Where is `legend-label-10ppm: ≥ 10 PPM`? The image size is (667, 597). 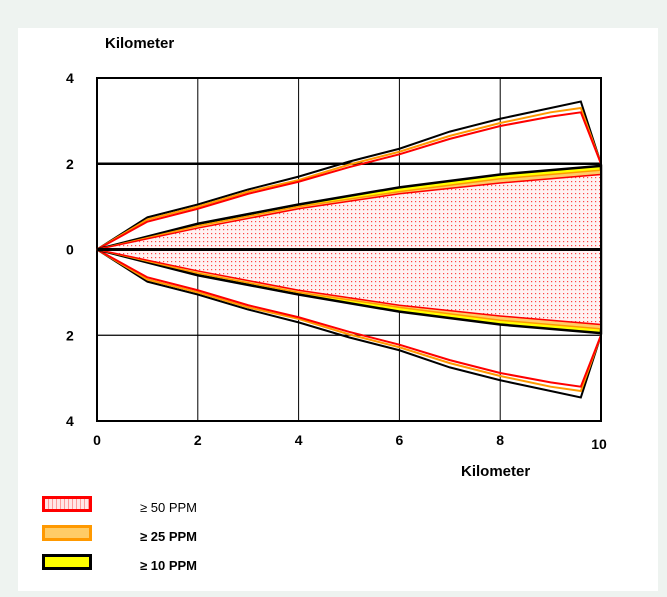 legend-label-10ppm: ≥ 10 PPM is located at coordinates (168, 565).